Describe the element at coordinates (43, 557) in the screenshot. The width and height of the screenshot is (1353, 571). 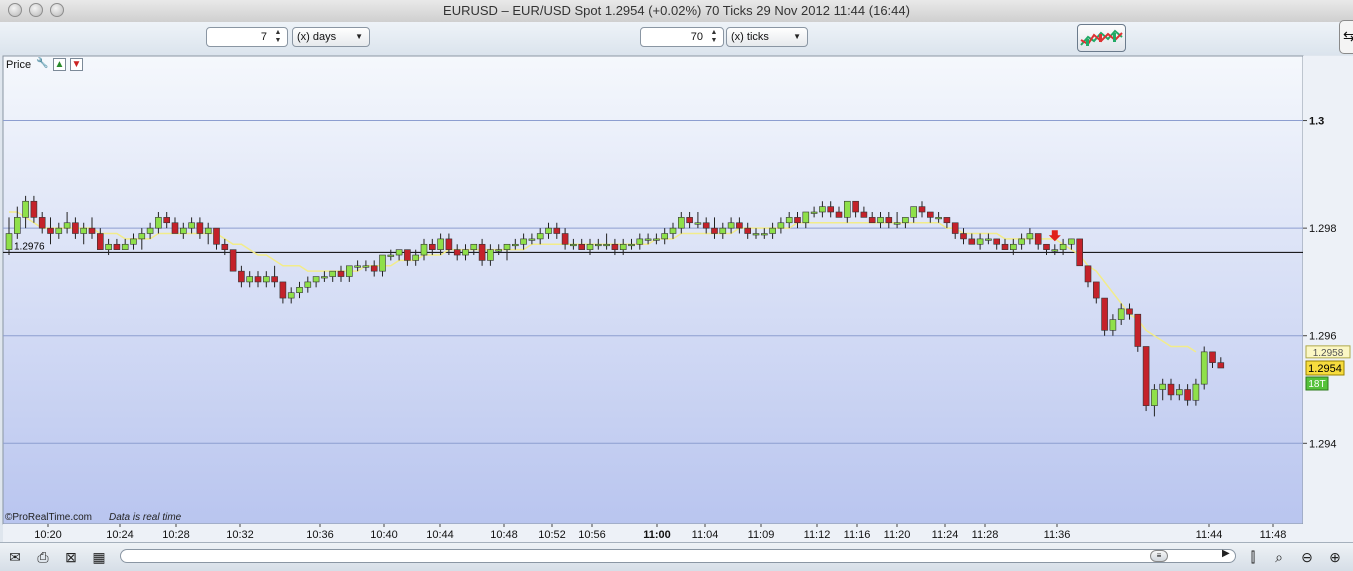
I see `print-icon: ⎙` at that location.